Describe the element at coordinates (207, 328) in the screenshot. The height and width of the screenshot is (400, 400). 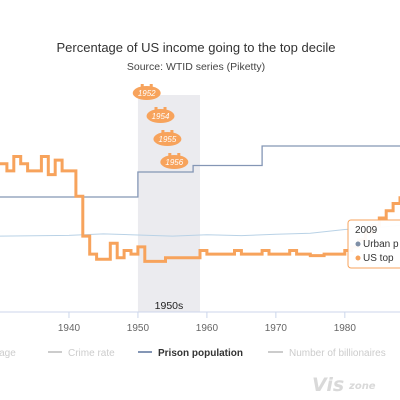
I see `x-tick-label: 1960` at that location.